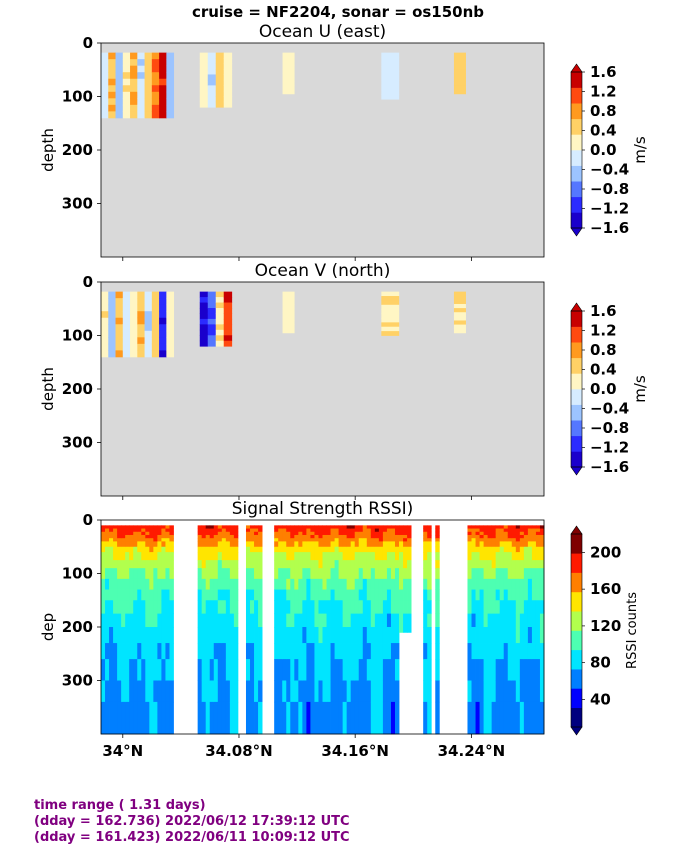 The image size is (675, 855). I want to click on colorbar-band, so click(576, 158).